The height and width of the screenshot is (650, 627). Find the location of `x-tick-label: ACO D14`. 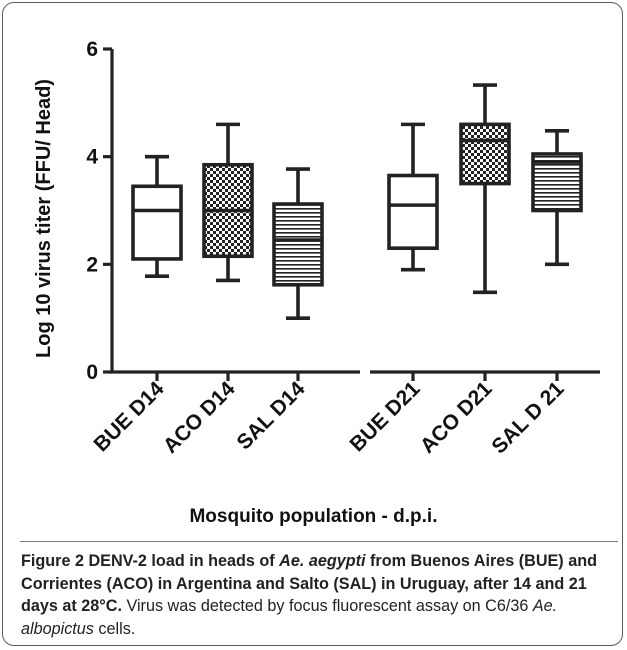

x-tick-label: ACO D14 is located at coordinates (199, 417).